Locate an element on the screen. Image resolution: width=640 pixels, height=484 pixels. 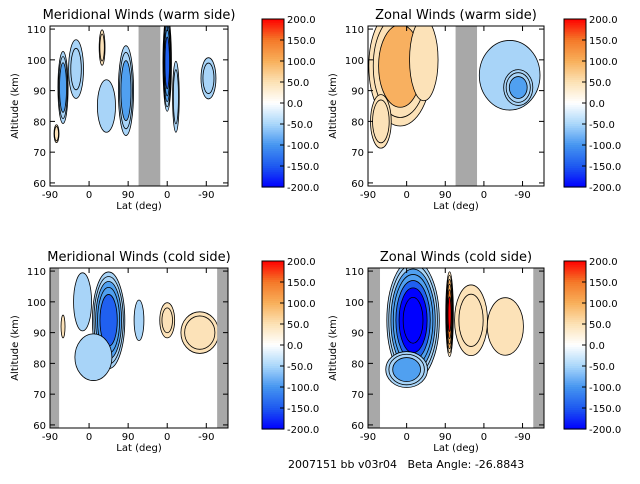
x-tick-label: 90 is located at coordinates (128, 437).